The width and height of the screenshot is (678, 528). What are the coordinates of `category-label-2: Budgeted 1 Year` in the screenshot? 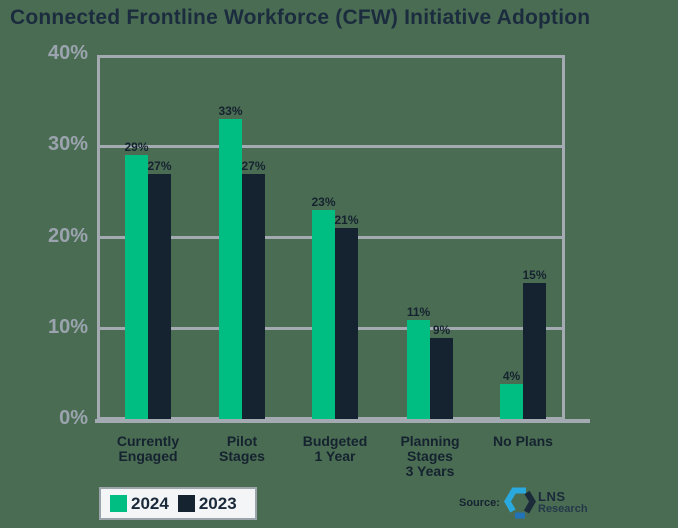 It's located at (335, 449).